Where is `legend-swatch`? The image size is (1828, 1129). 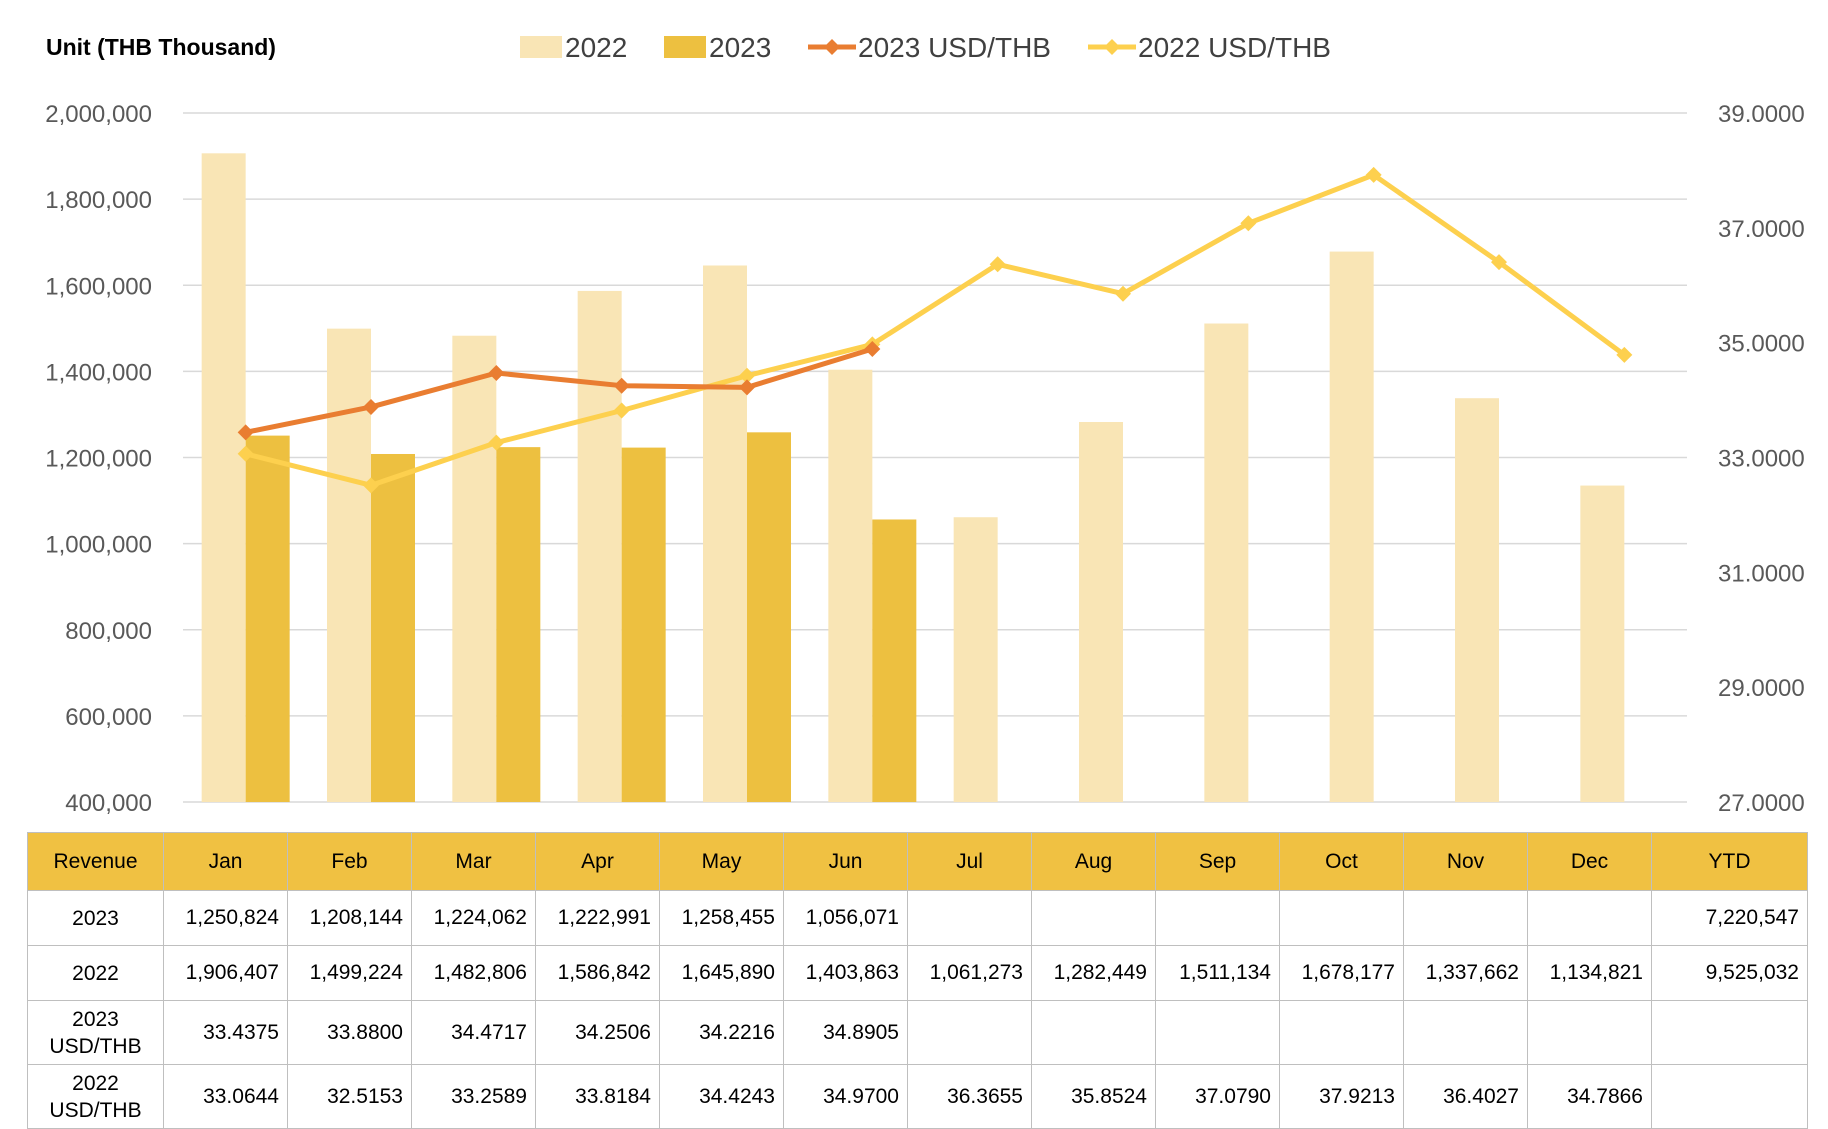 legend-swatch is located at coordinates (541, 47).